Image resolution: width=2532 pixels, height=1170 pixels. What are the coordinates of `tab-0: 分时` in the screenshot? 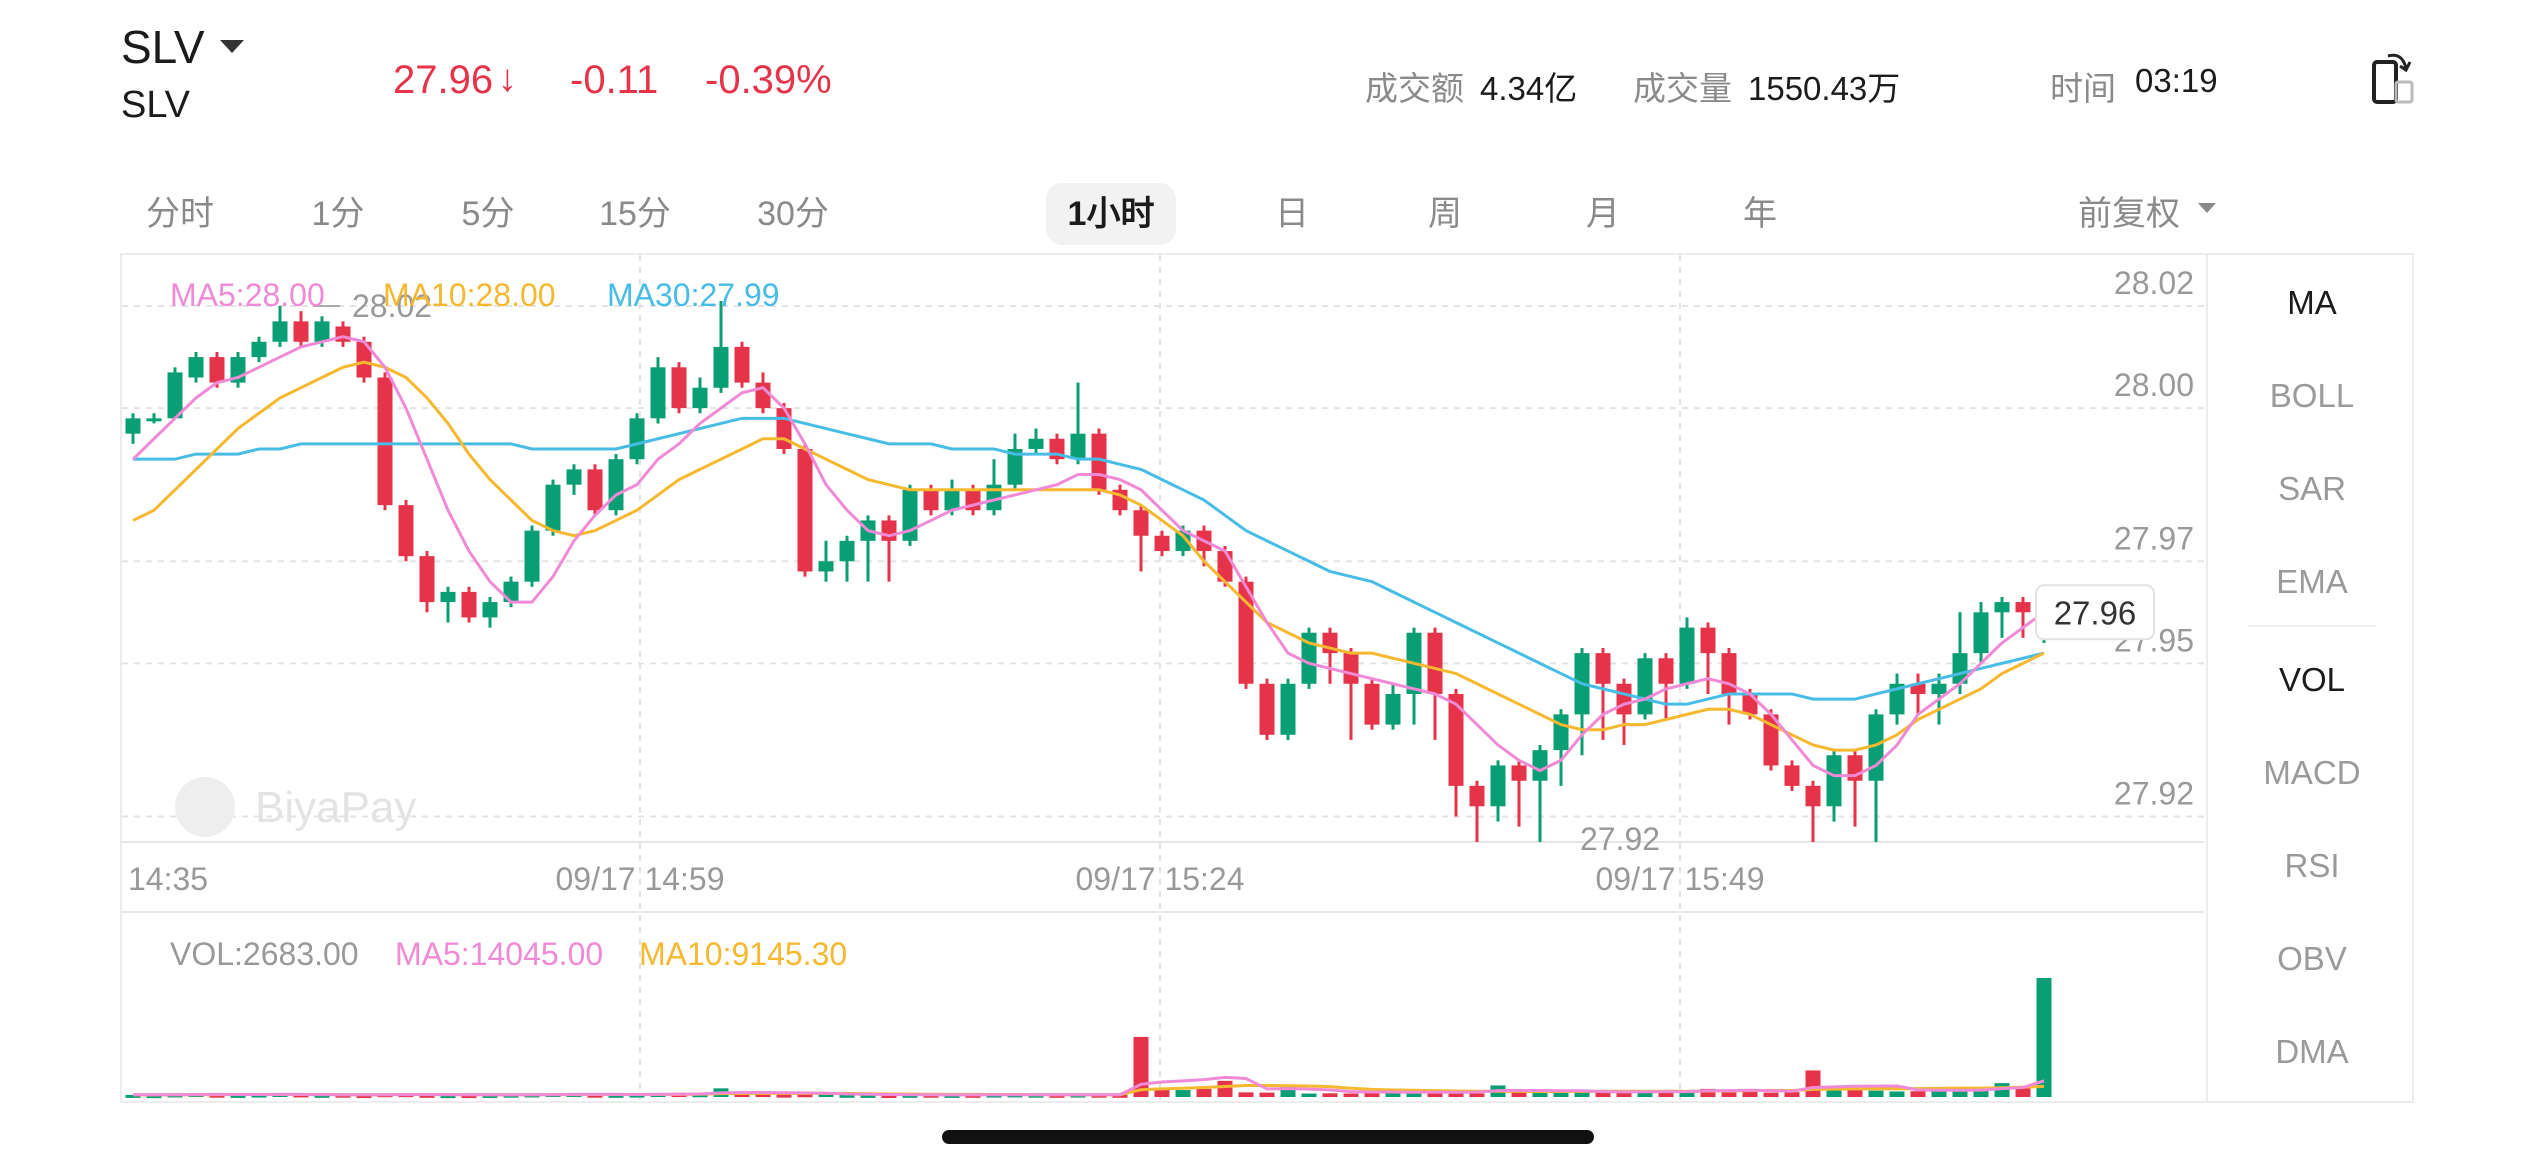 It's located at (180, 214).